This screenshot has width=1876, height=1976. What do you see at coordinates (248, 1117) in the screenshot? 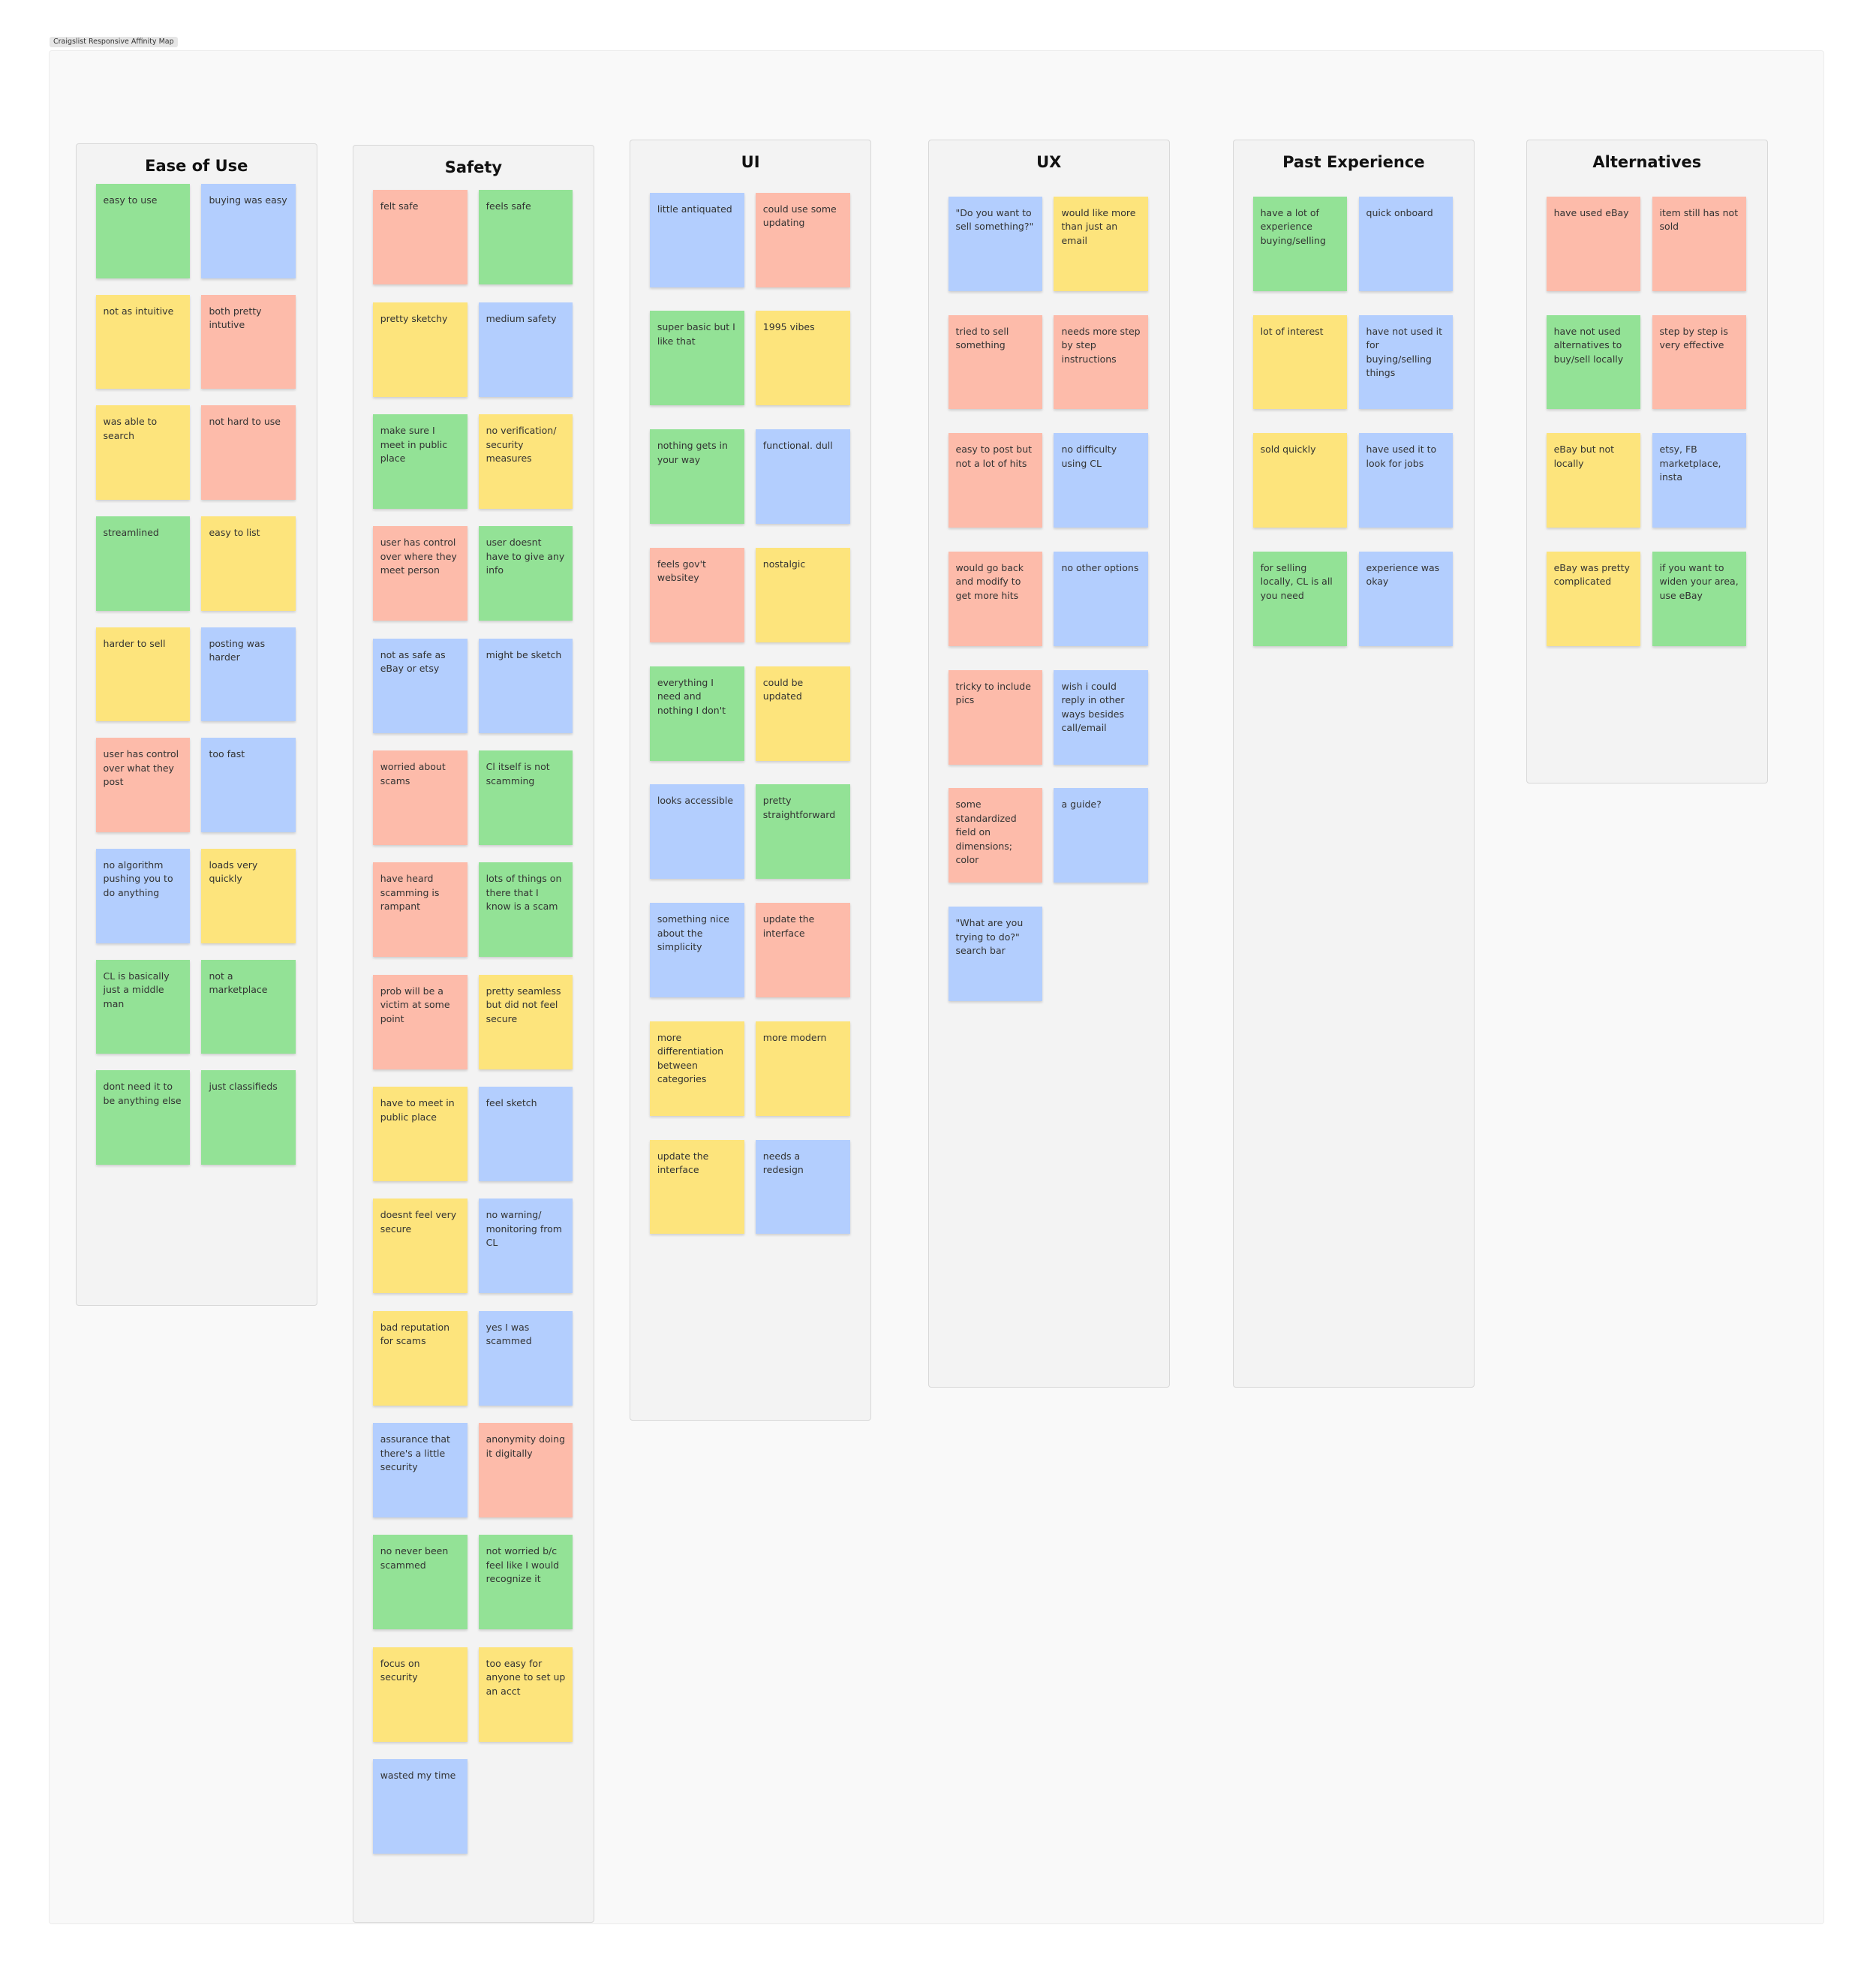
I see `sticky-note: just classifieds` at bounding box center [248, 1117].